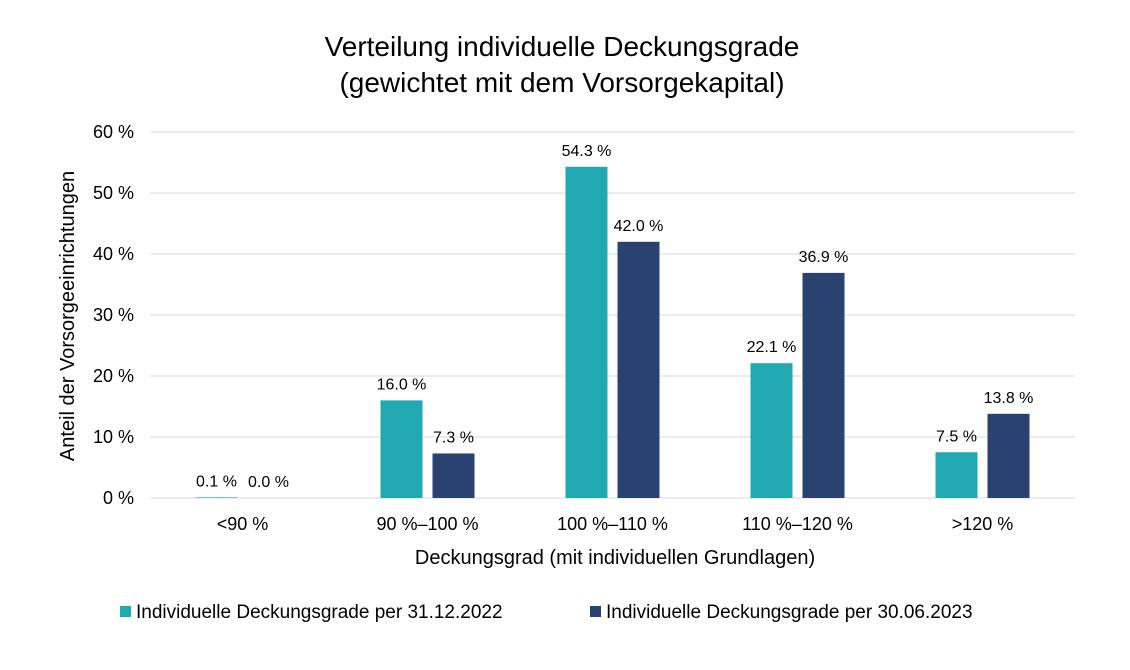  Describe the element at coordinates (268, 482) in the screenshot. I see `data-label: 0.0 %` at that location.